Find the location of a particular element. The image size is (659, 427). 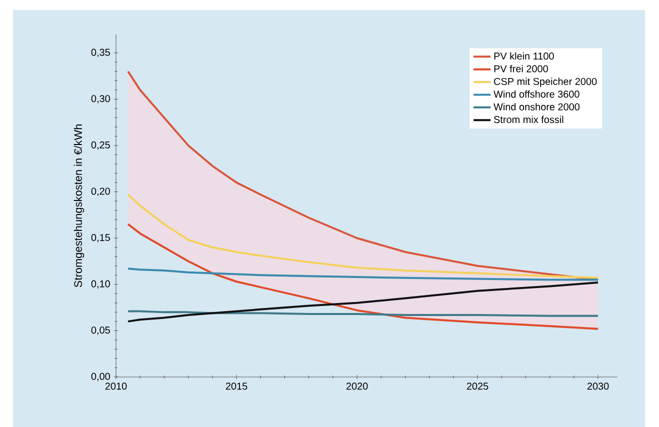

x-tick-label: 2015 is located at coordinates (237, 386).